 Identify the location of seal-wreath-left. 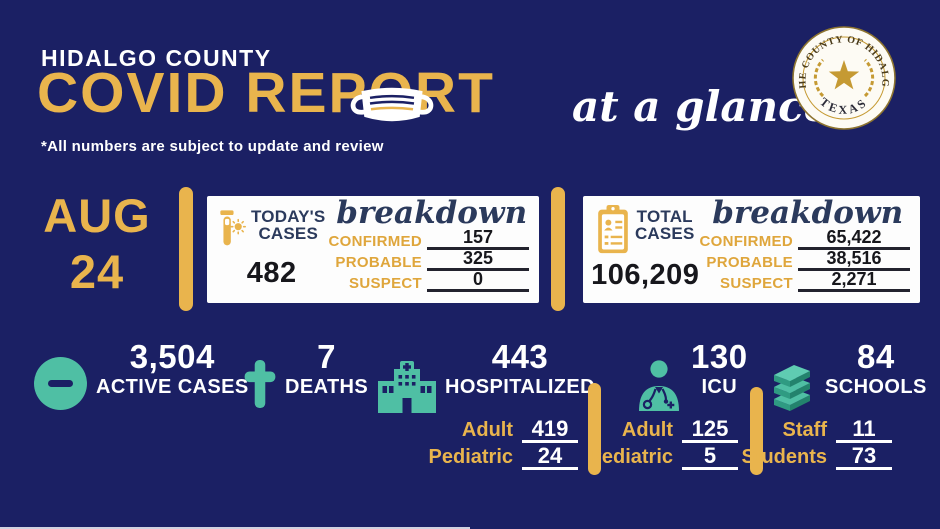
(819, 78).